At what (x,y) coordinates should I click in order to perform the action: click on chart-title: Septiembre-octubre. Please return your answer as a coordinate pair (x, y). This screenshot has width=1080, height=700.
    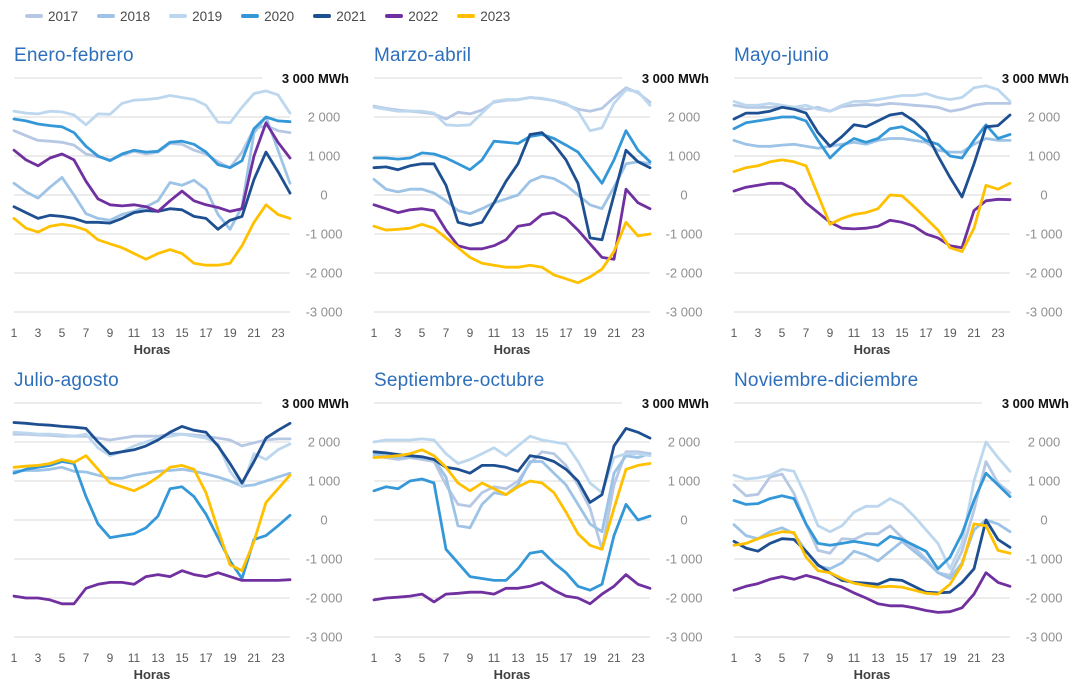
    Looking at the image, I should click on (459, 380).